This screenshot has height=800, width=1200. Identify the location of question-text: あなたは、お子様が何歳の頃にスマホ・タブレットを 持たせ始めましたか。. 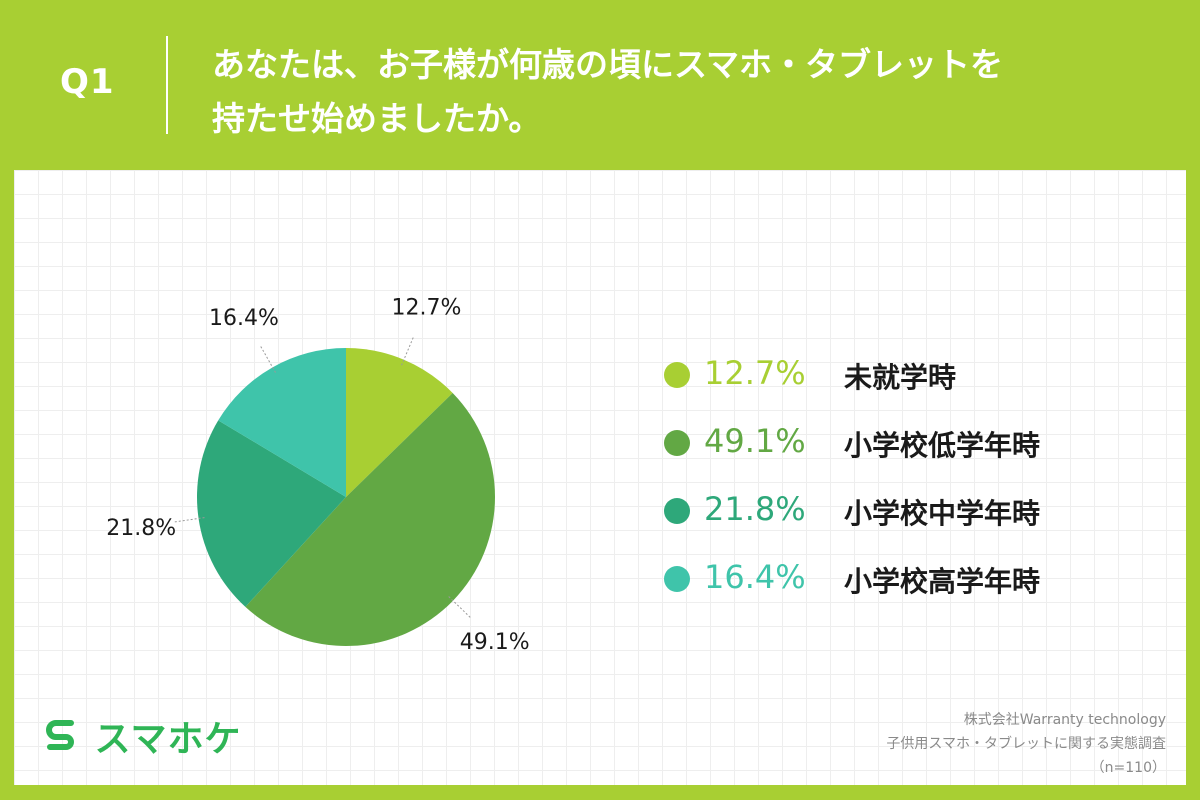
(692, 92).